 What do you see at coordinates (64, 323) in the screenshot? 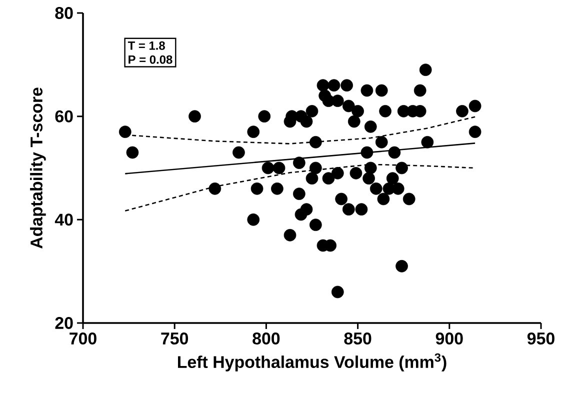
I see `y-tick-label: 20` at bounding box center [64, 323].